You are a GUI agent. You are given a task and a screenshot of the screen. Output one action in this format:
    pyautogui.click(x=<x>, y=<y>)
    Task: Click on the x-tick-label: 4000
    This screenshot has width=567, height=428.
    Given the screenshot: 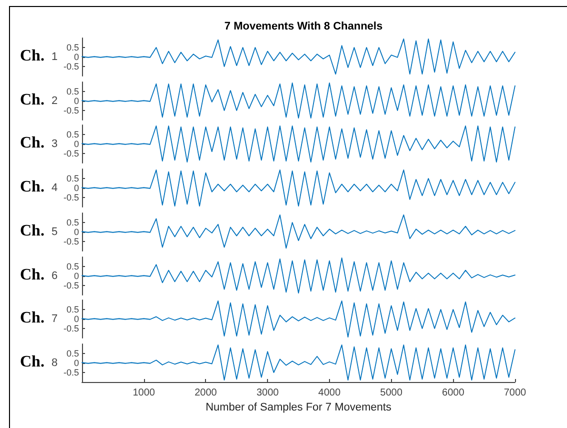 What is the action you would take?
    pyautogui.click(x=329, y=392)
    